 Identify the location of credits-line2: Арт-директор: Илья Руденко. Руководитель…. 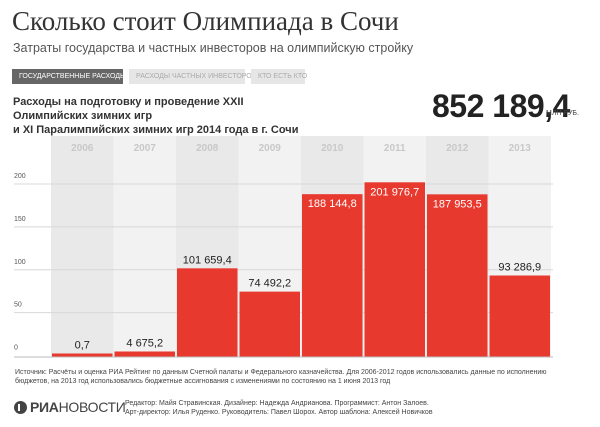
(279, 412).